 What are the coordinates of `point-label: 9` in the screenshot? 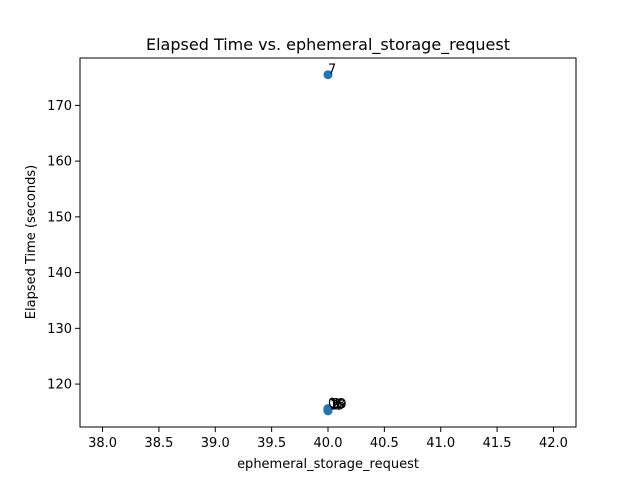 It's located at (342, 405).